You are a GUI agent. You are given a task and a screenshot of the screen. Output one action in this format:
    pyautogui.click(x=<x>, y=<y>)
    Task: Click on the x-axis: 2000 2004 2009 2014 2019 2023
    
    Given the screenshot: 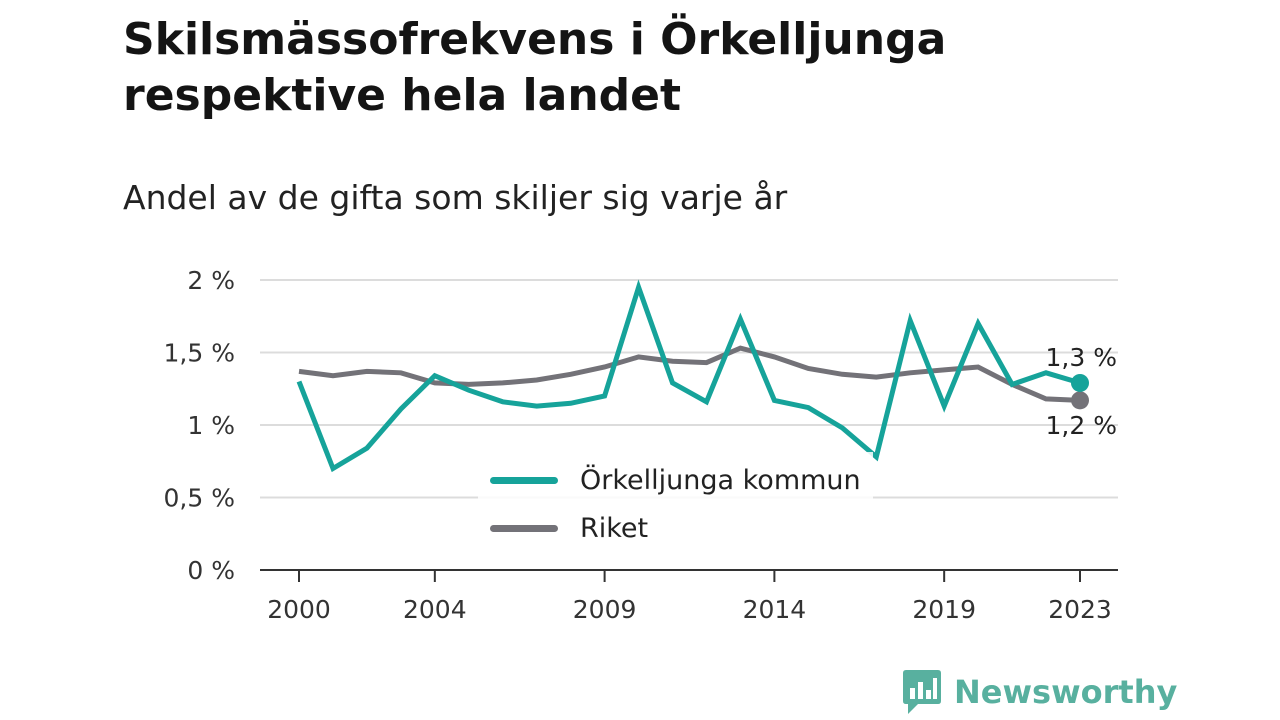 What is the action you would take?
    pyautogui.click(x=689, y=596)
    